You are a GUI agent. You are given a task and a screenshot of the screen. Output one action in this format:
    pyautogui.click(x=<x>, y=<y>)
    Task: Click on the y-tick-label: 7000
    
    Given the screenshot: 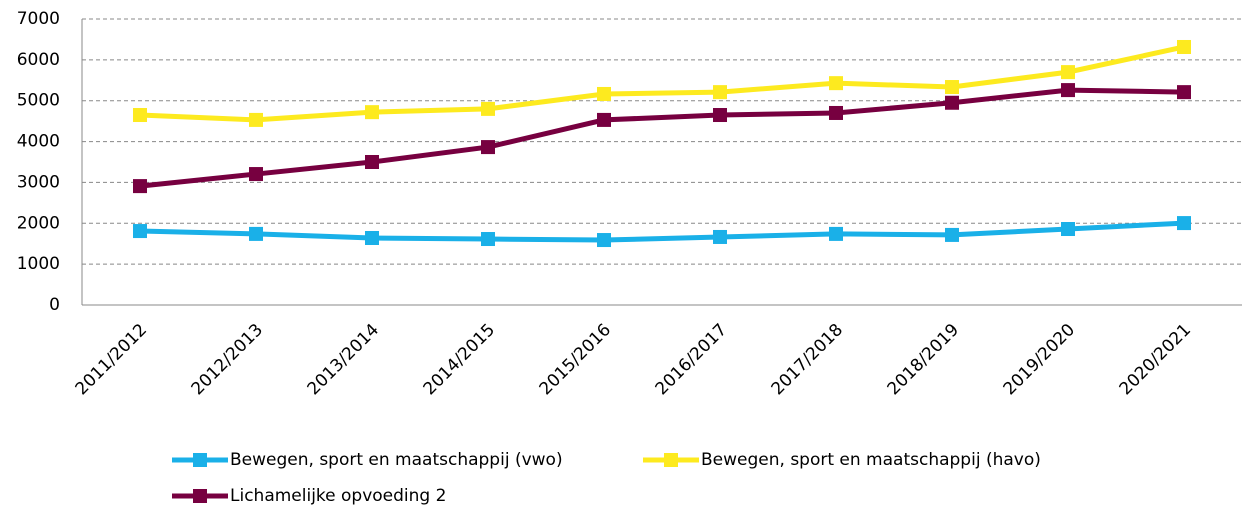 What is the action you would take?
    pyautogui.click(x=38, y=19)
    